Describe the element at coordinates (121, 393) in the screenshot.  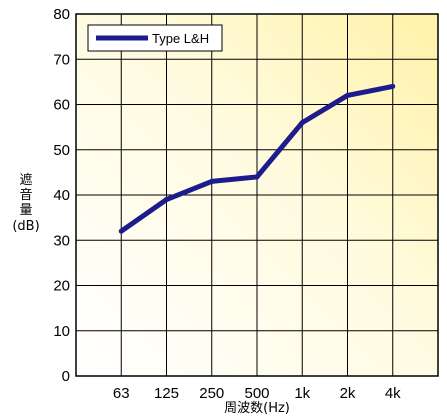
I see `x-tick-label: 63` at that location.